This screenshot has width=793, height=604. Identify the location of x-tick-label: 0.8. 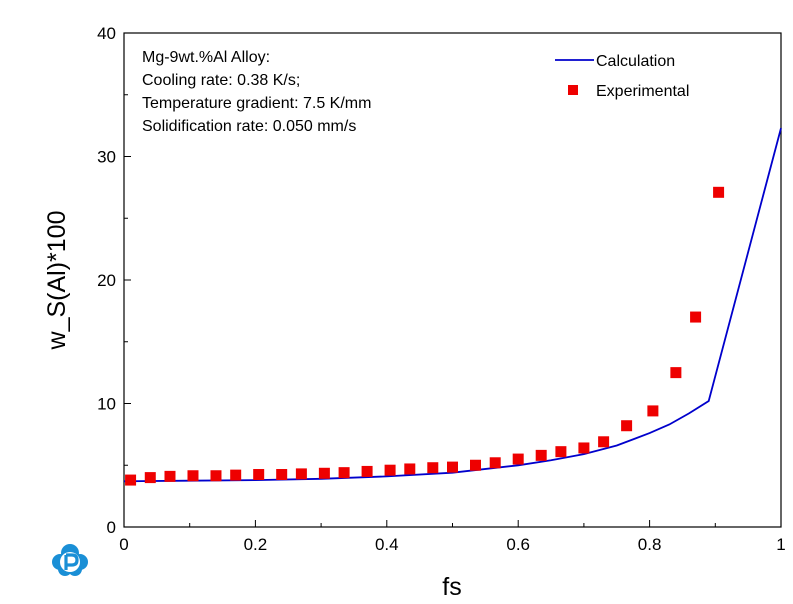
(650, 544).